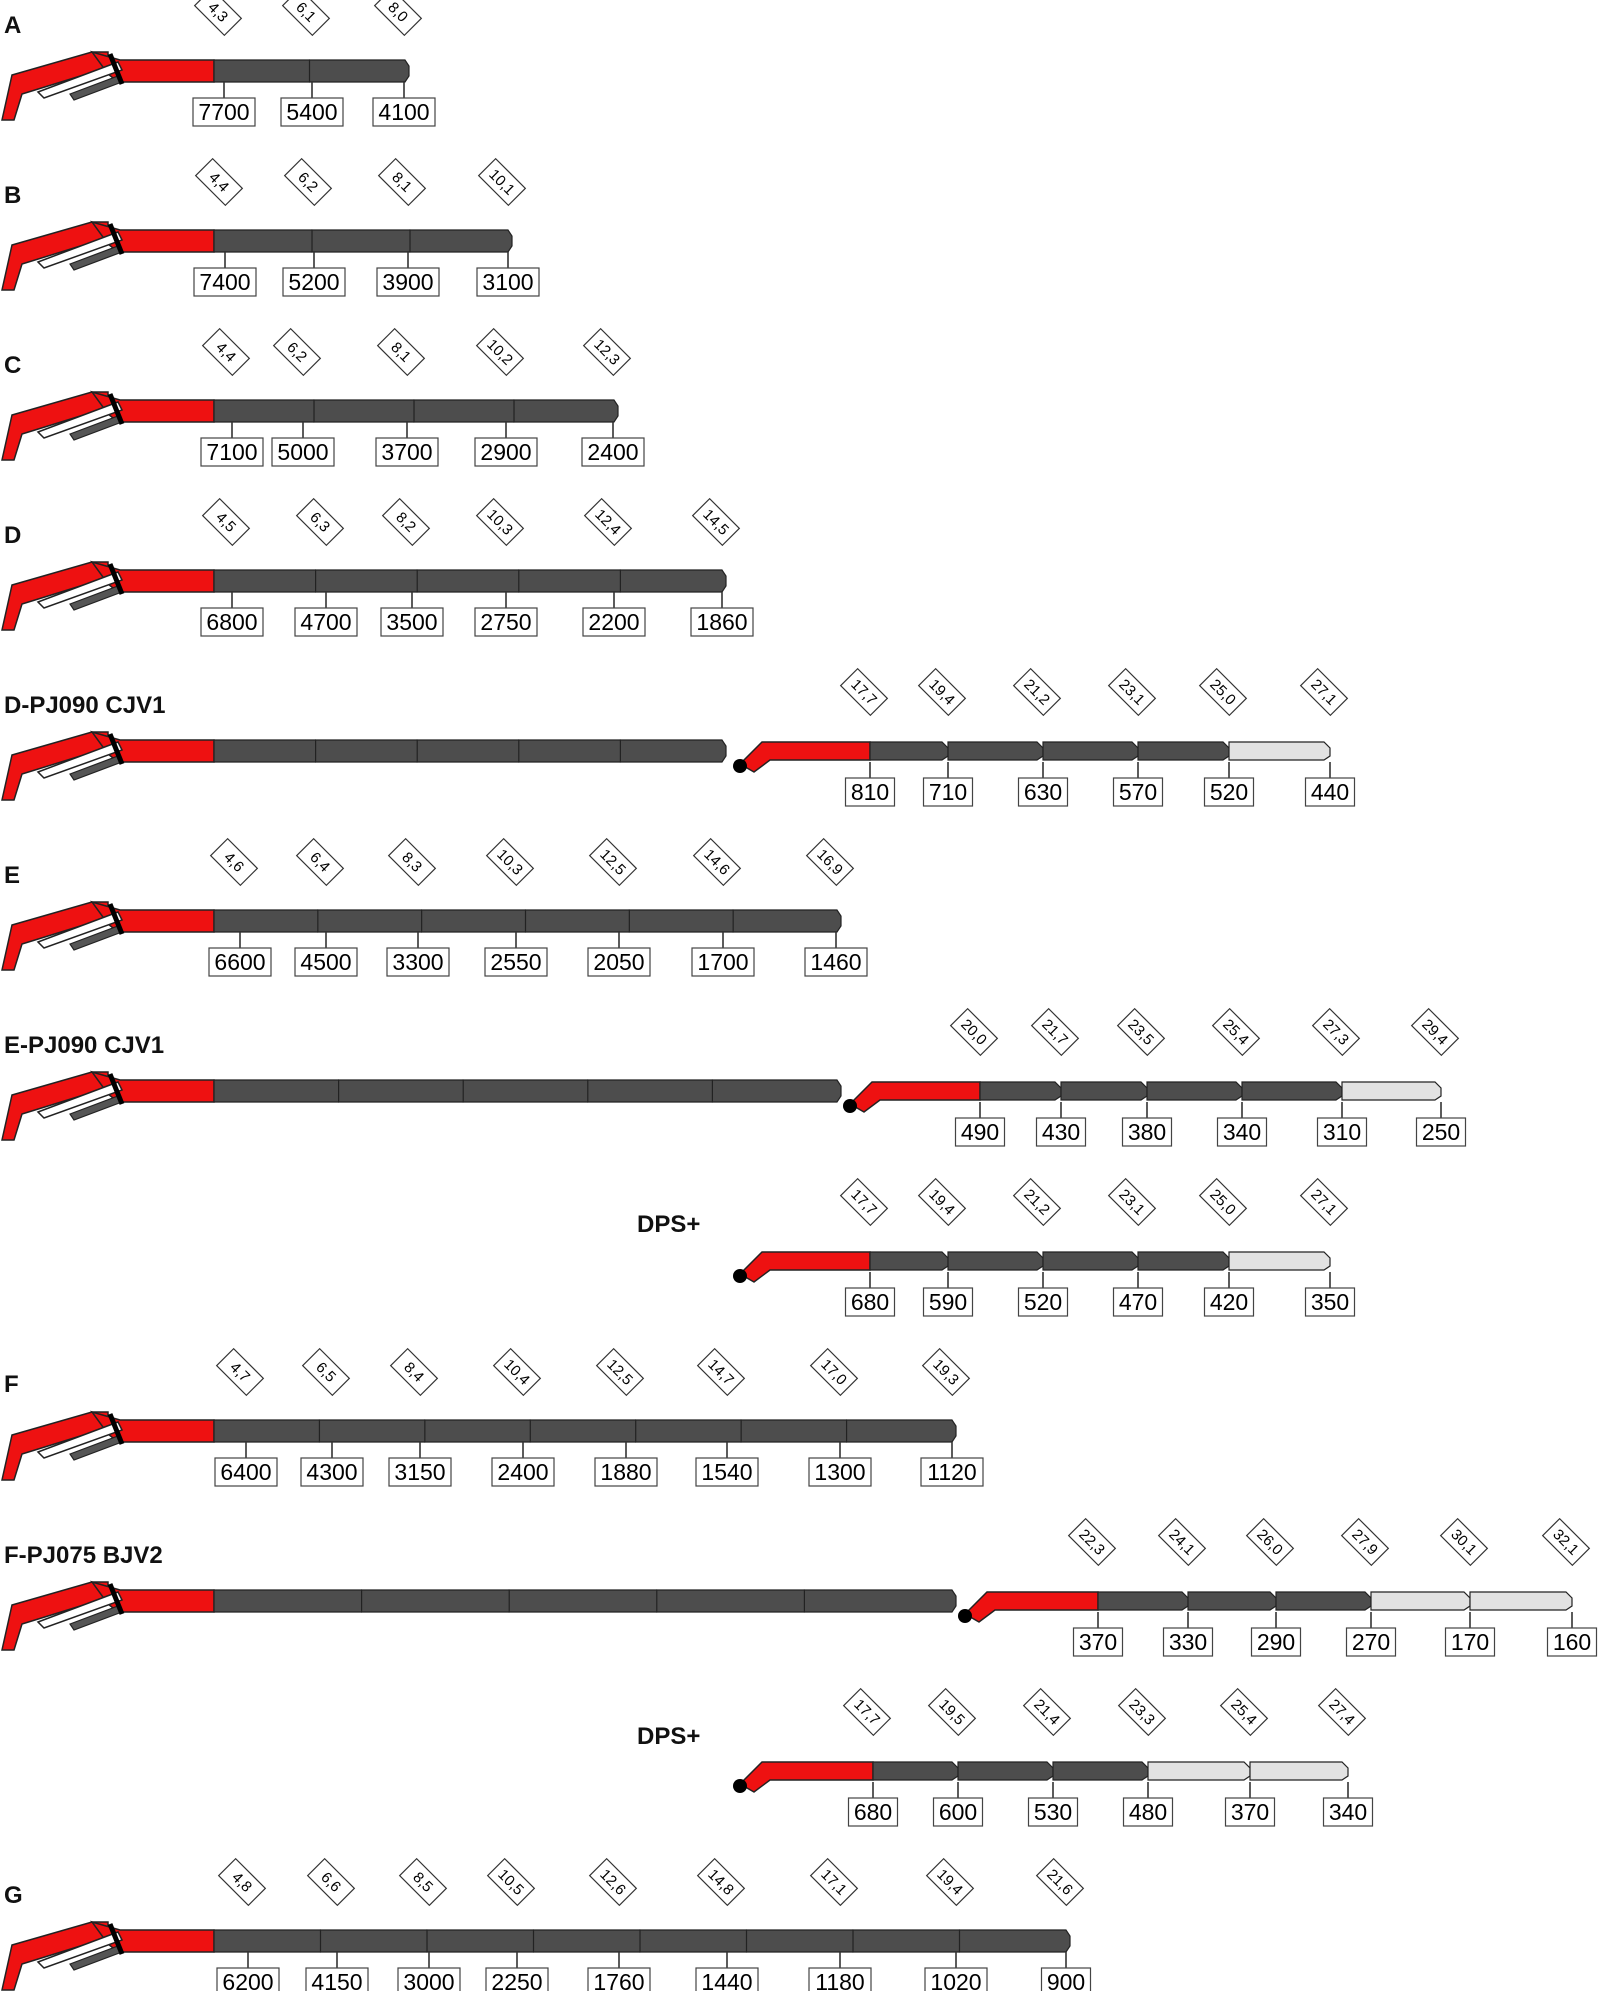 Image resolution: width=1600 pixels, height=1991 pixels. I want to click on row-label: D-PJ090 CJV1, so click(84, 705).